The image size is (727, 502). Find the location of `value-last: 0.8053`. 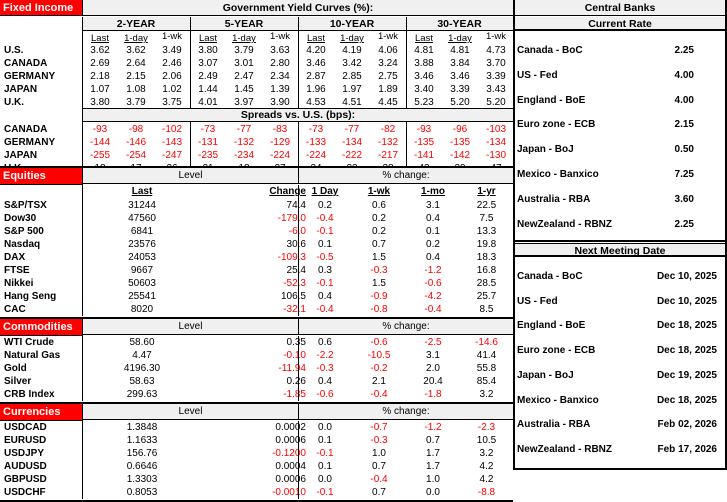

value-last: 0.8053 is located at coordinates (142, 492).